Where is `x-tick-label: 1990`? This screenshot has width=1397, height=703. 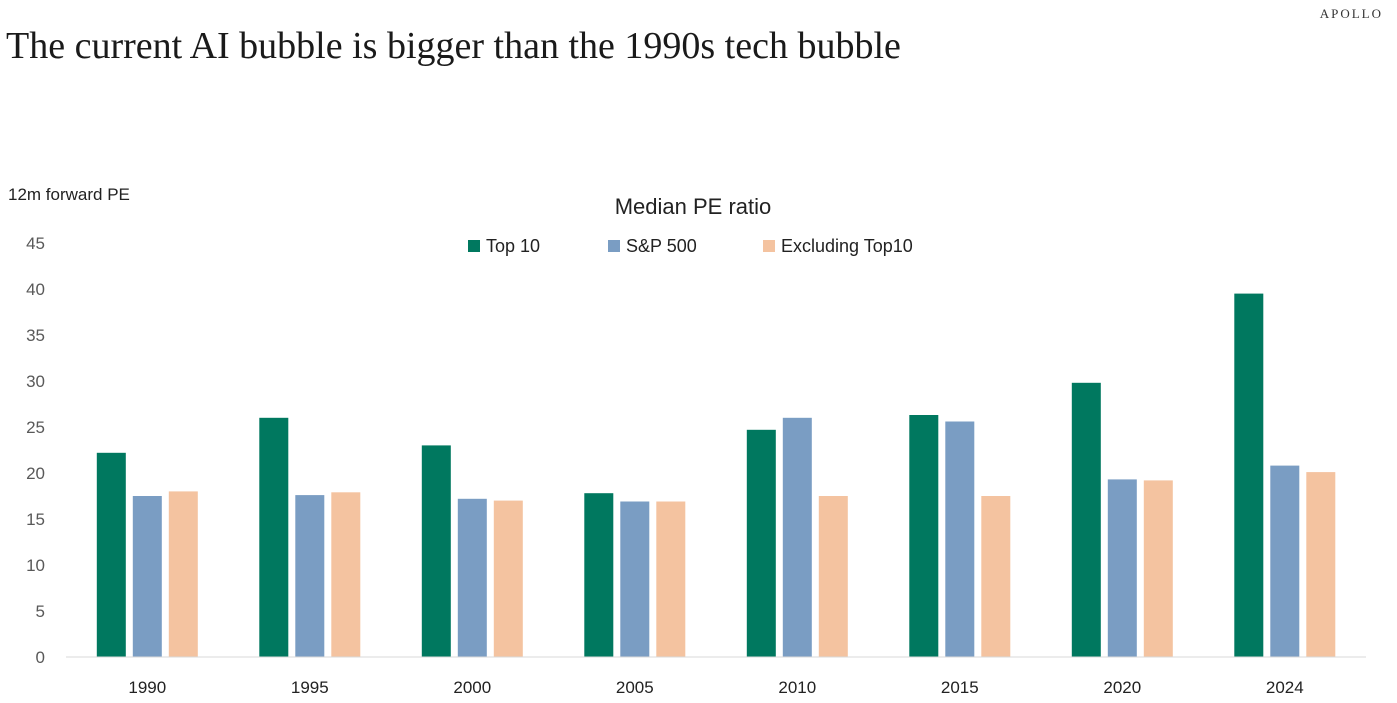 x-tick-label: 1990 is located at coordinates (147, 687).